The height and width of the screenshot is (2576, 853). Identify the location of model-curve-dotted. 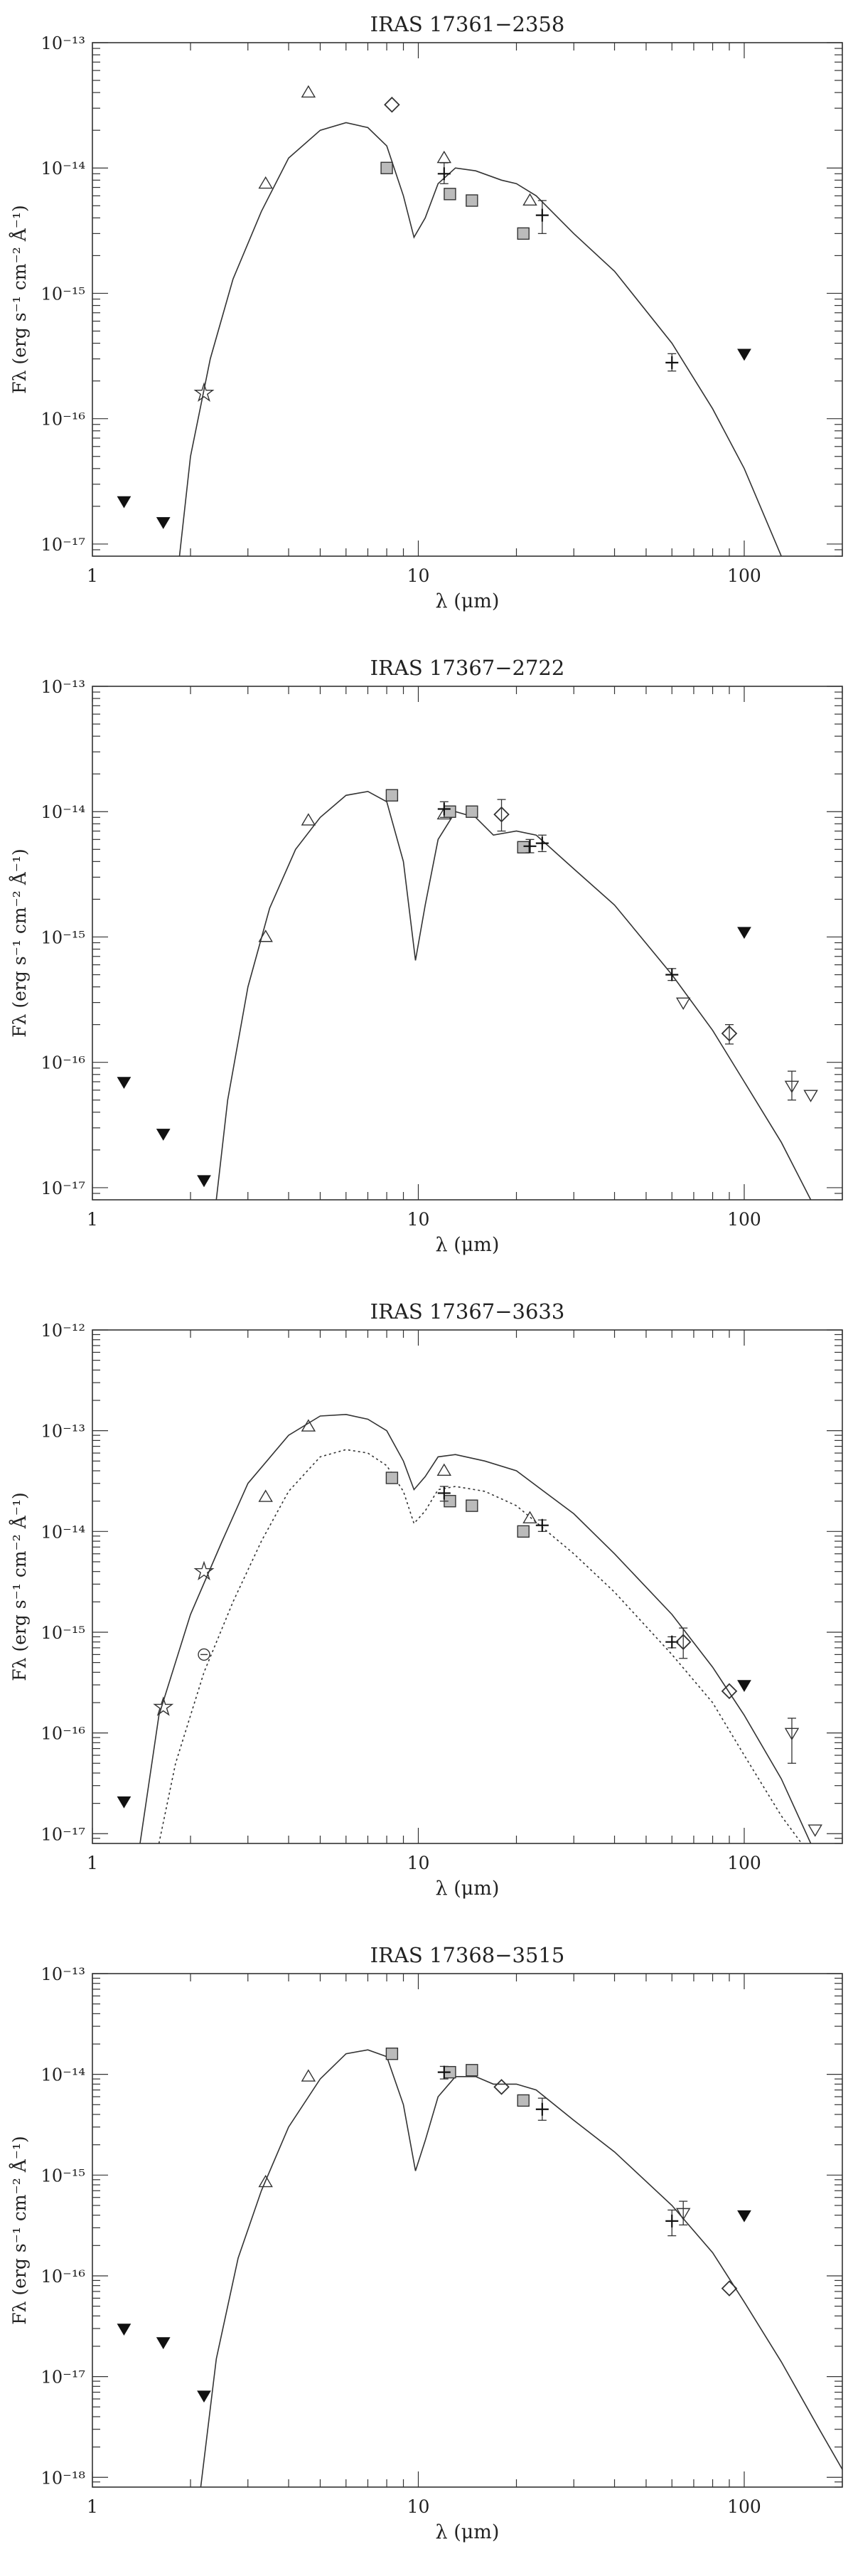
(480, 1646).